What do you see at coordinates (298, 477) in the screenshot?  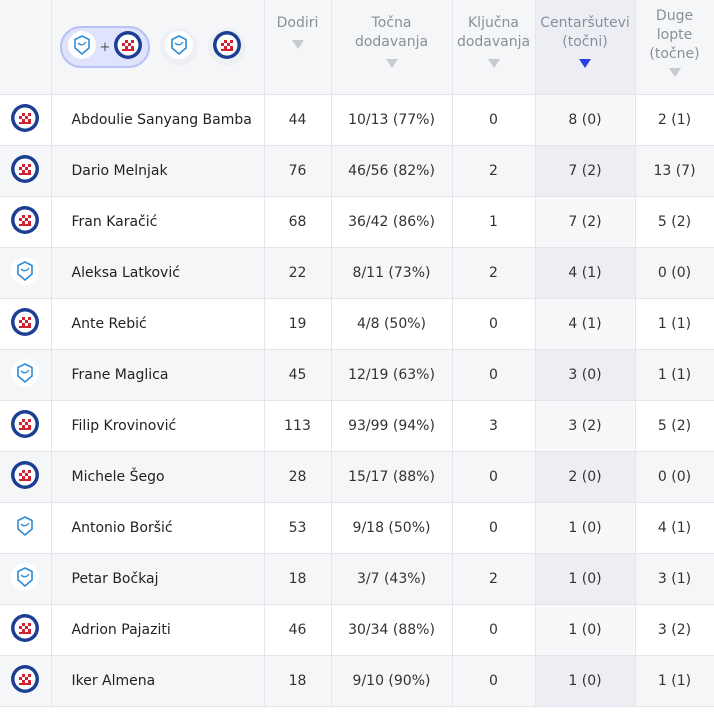 I see `touches-value: 28` at bounding box center [298, 477].